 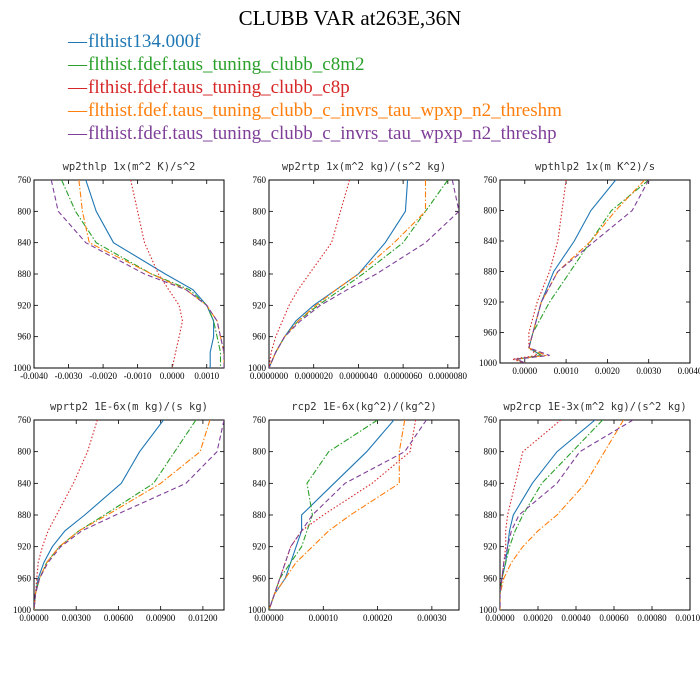 I want to click on x-tick-label: 0.00040, so click(x=576, y=618).